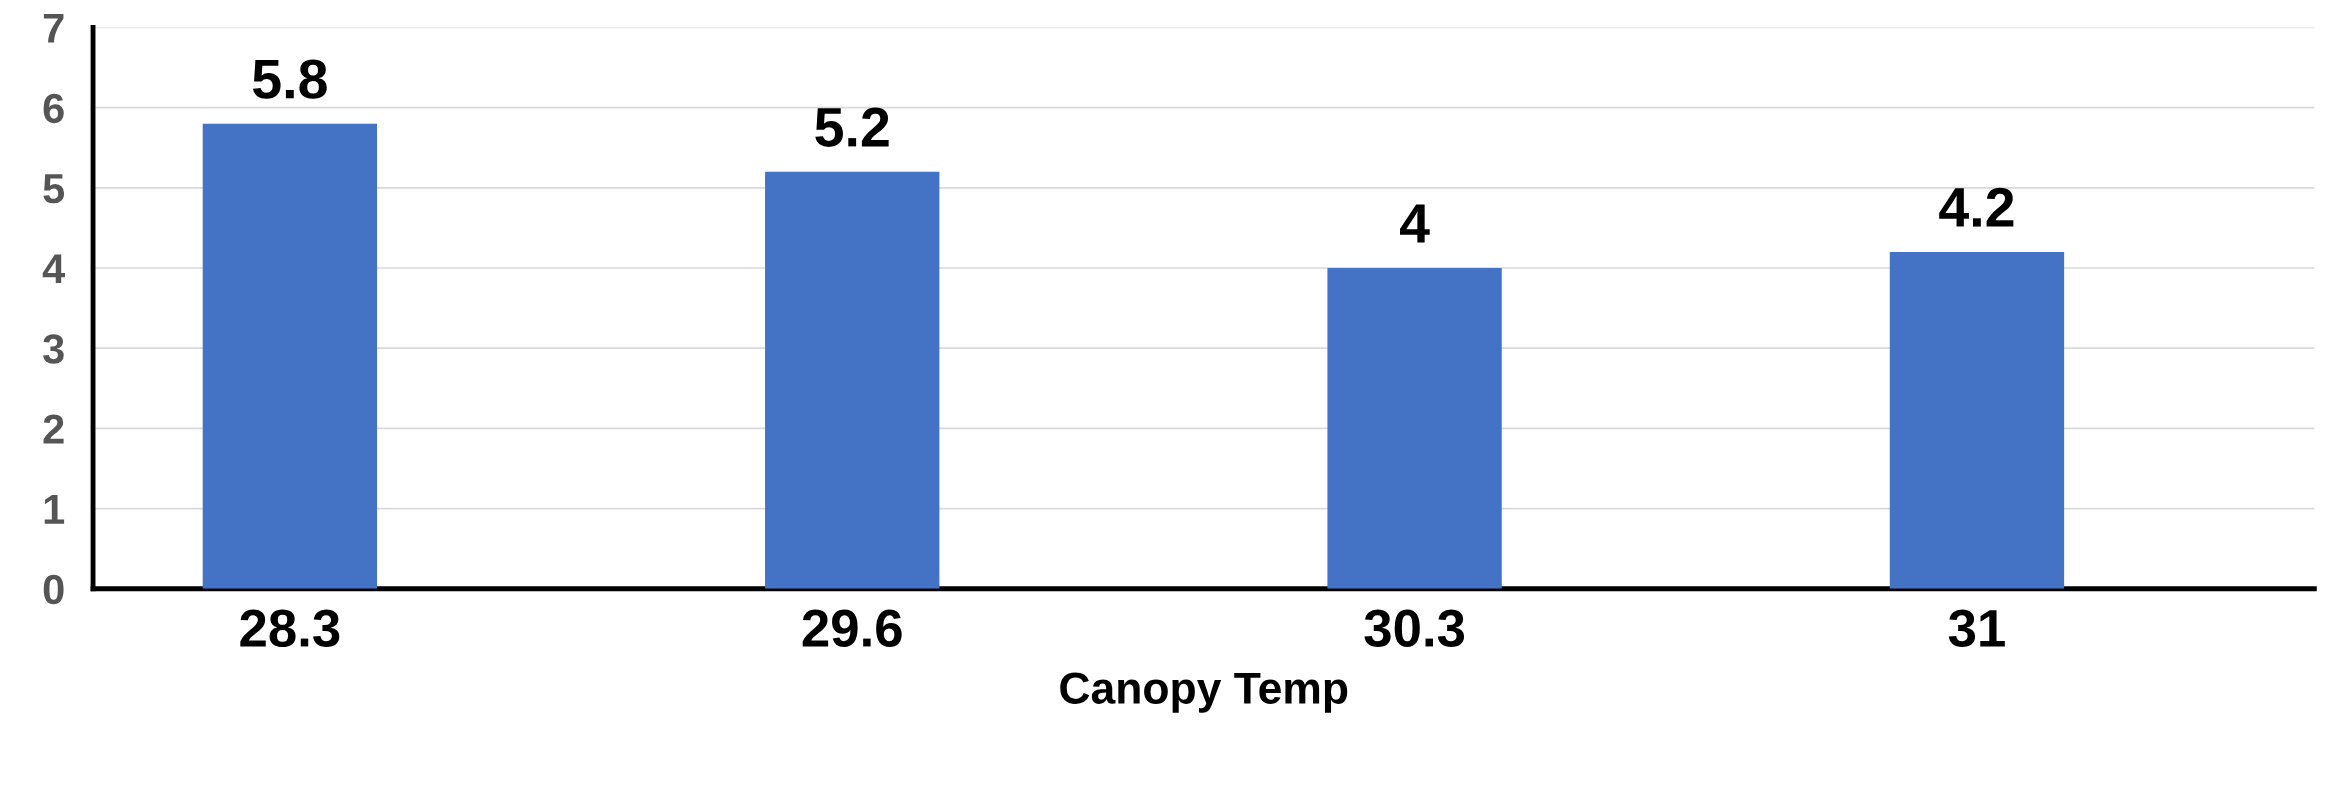  I want to click on x-tick-label: 29.6, so click(852, 628).